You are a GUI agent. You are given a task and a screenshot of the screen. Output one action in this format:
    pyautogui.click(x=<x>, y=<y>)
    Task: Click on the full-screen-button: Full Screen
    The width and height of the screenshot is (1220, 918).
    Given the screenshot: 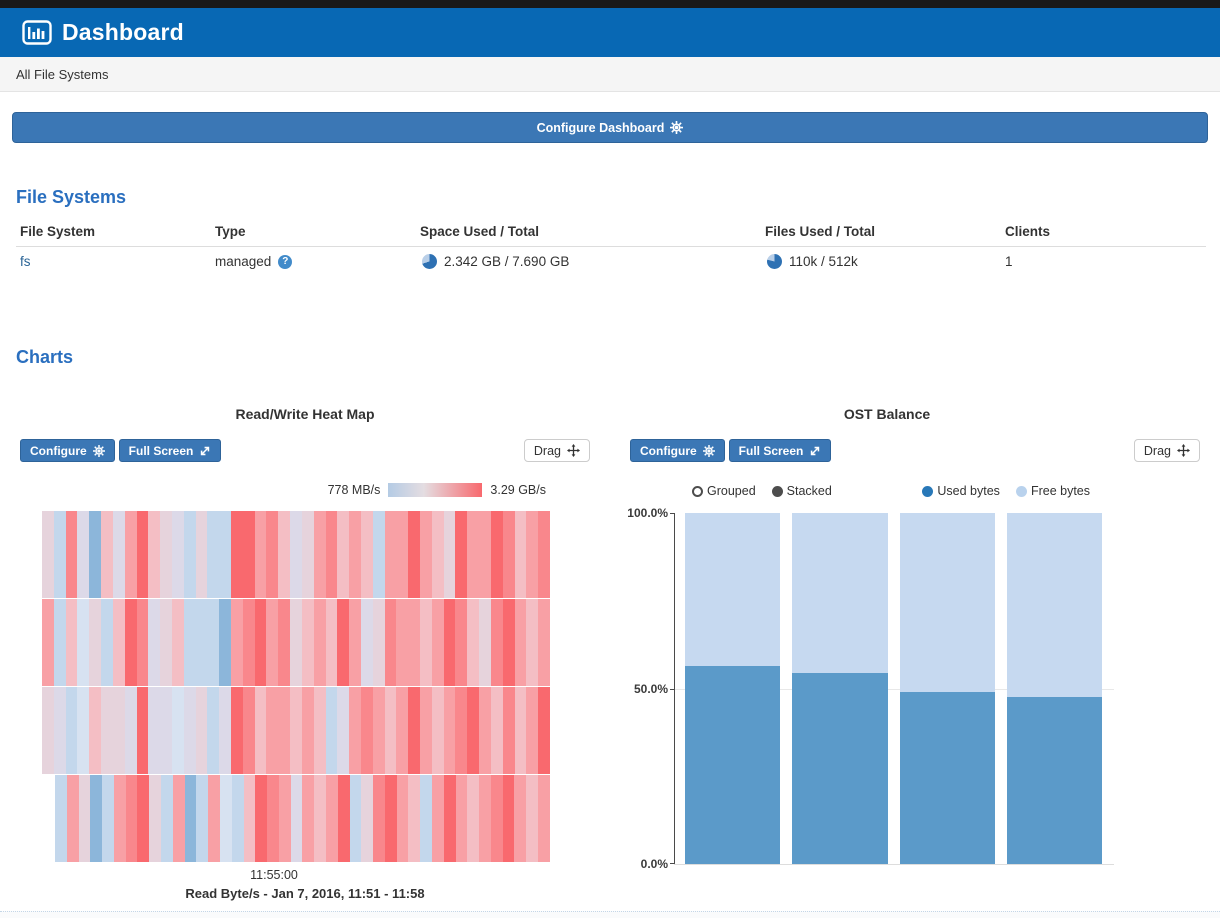 What is the action you would take?
    pyautogui.click(x=170, y=450)
    